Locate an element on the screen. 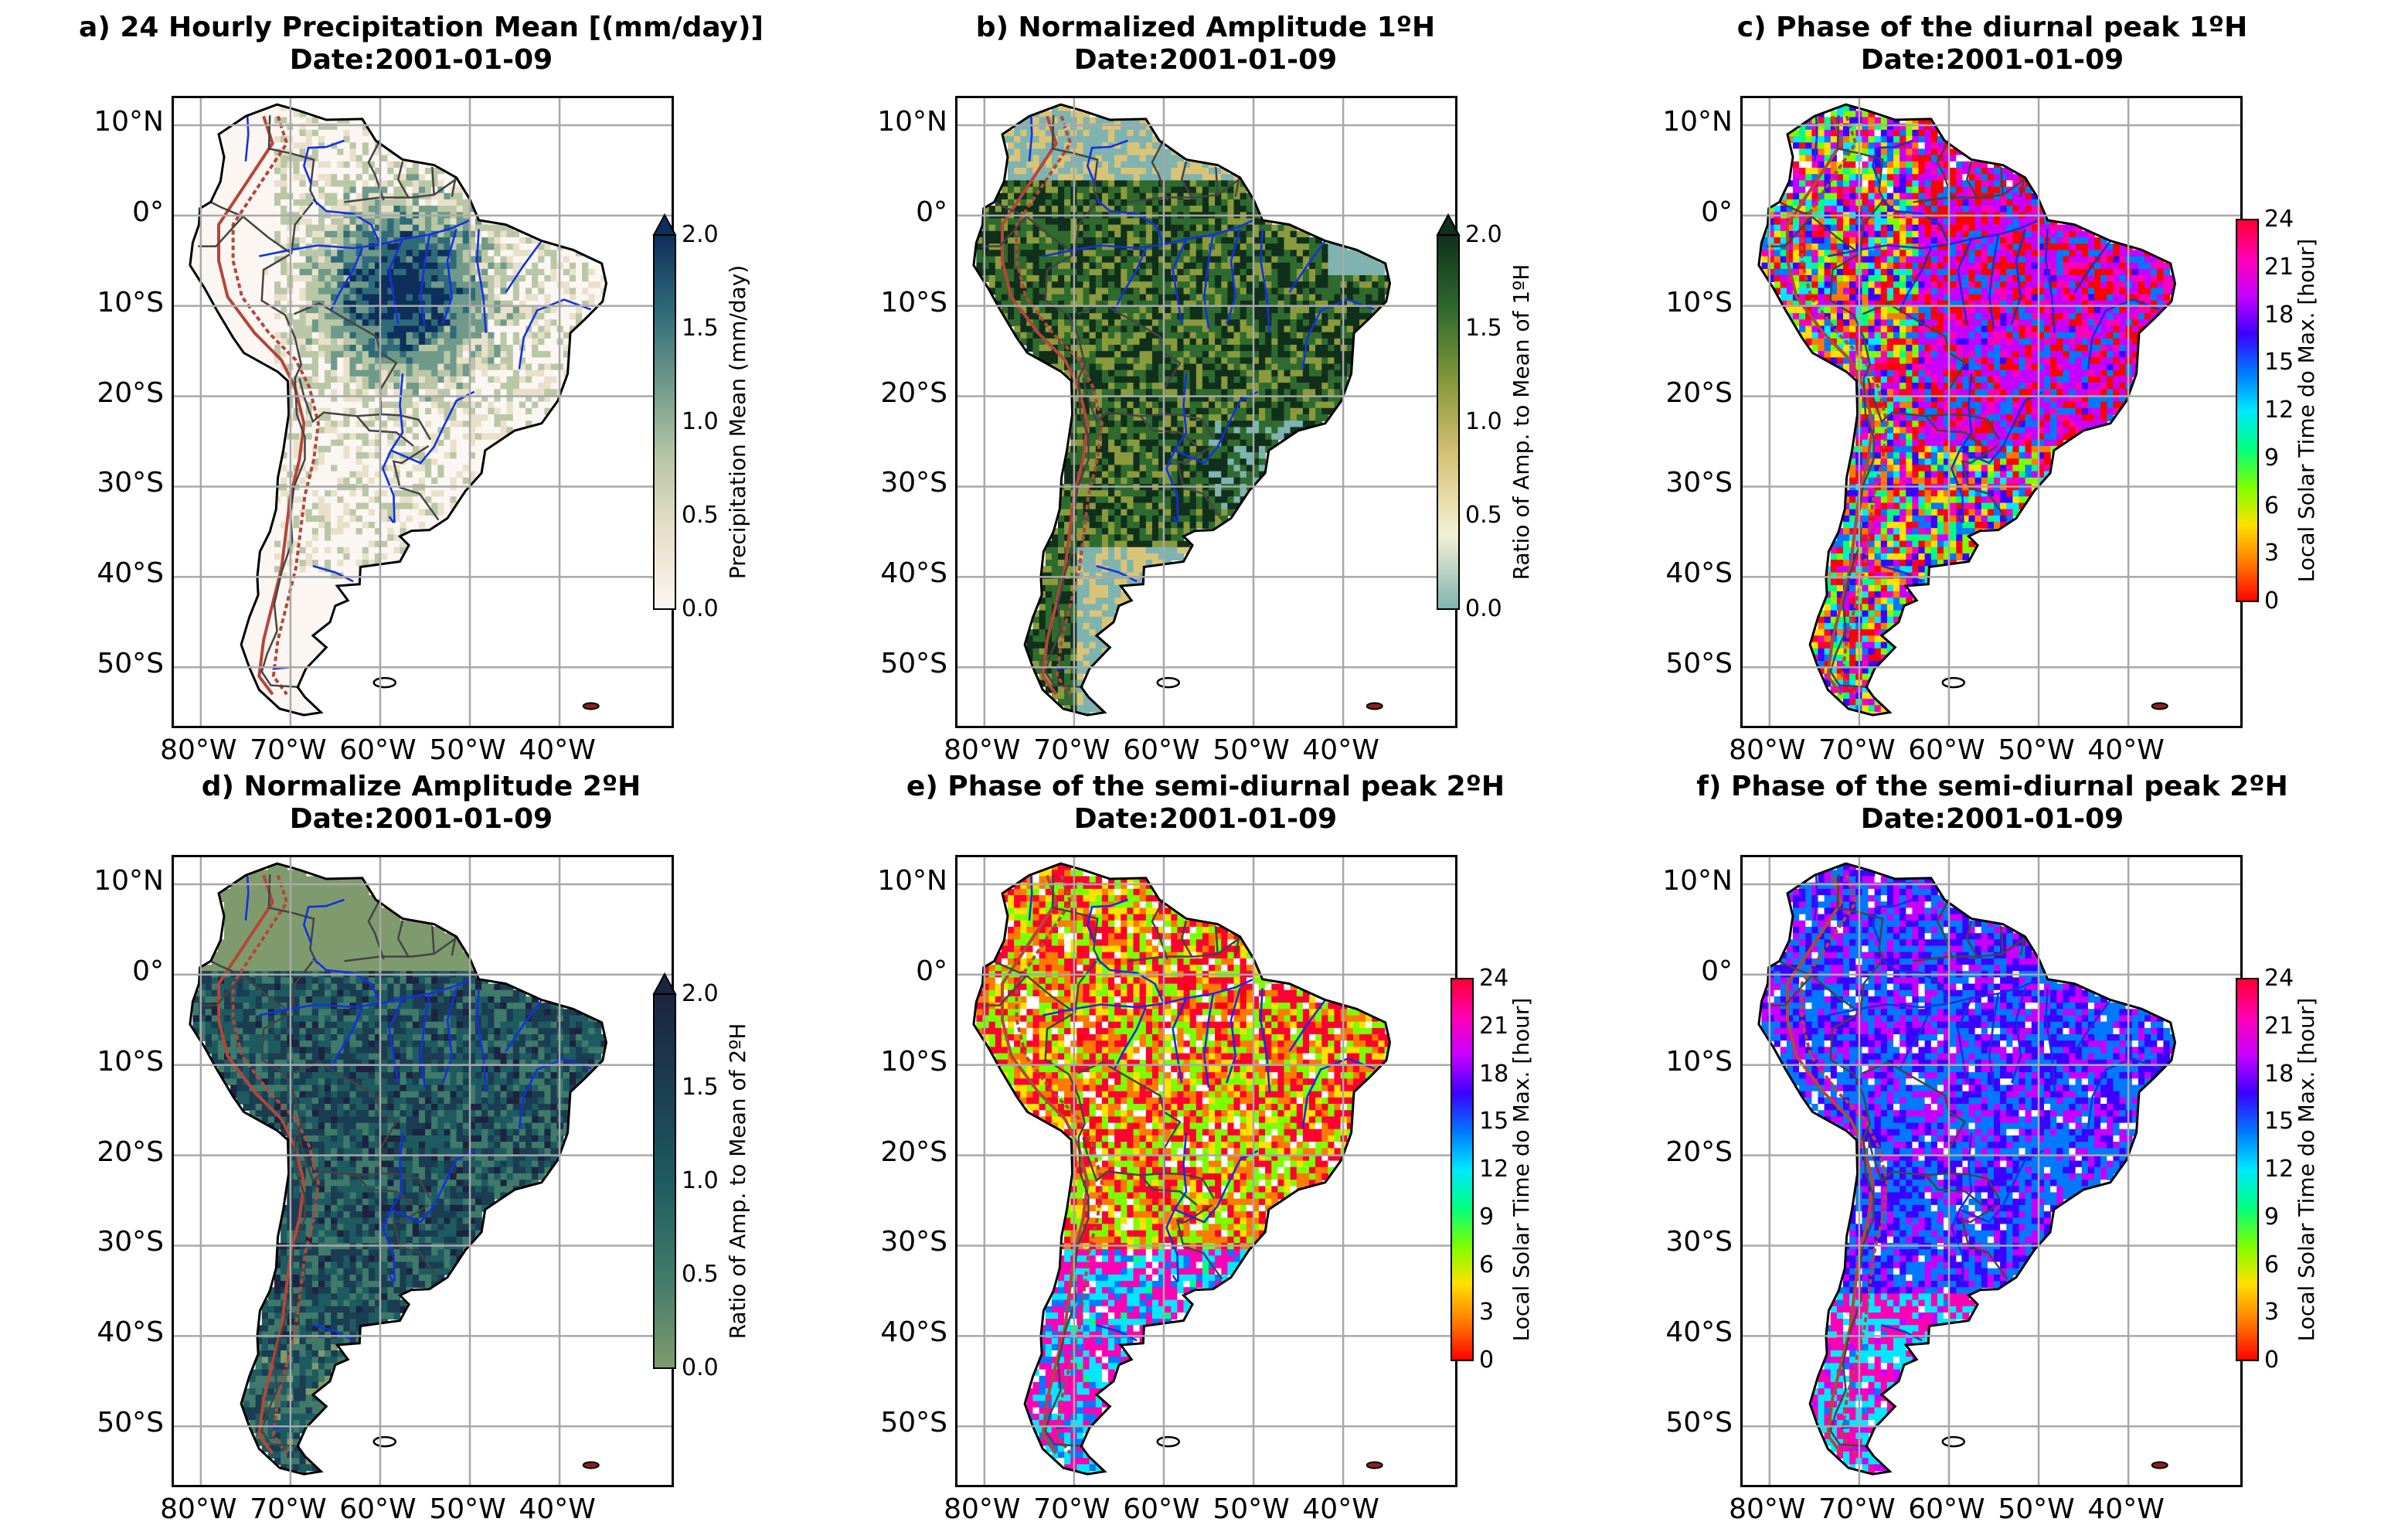 The width and height of the screenshot is (2408, 1539). colorbar-tick-label: 3 is located at coordinates (2272, 553).